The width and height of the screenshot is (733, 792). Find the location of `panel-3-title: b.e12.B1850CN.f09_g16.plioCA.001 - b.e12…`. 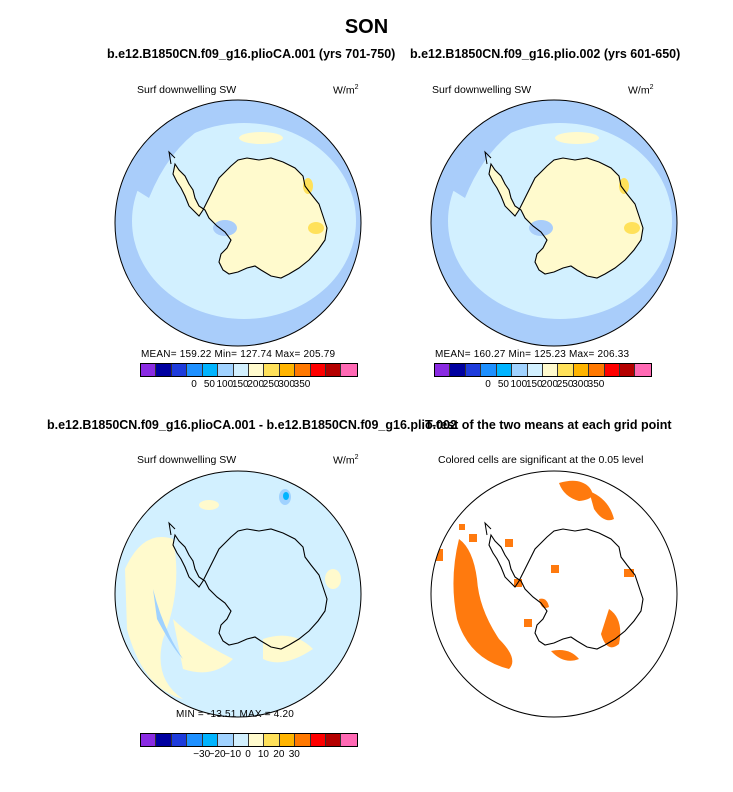

panel-3-title: b.e12.B1850CN.f09_g16.plioCA.001 - b.e12… is located at coordinates (252, 425).